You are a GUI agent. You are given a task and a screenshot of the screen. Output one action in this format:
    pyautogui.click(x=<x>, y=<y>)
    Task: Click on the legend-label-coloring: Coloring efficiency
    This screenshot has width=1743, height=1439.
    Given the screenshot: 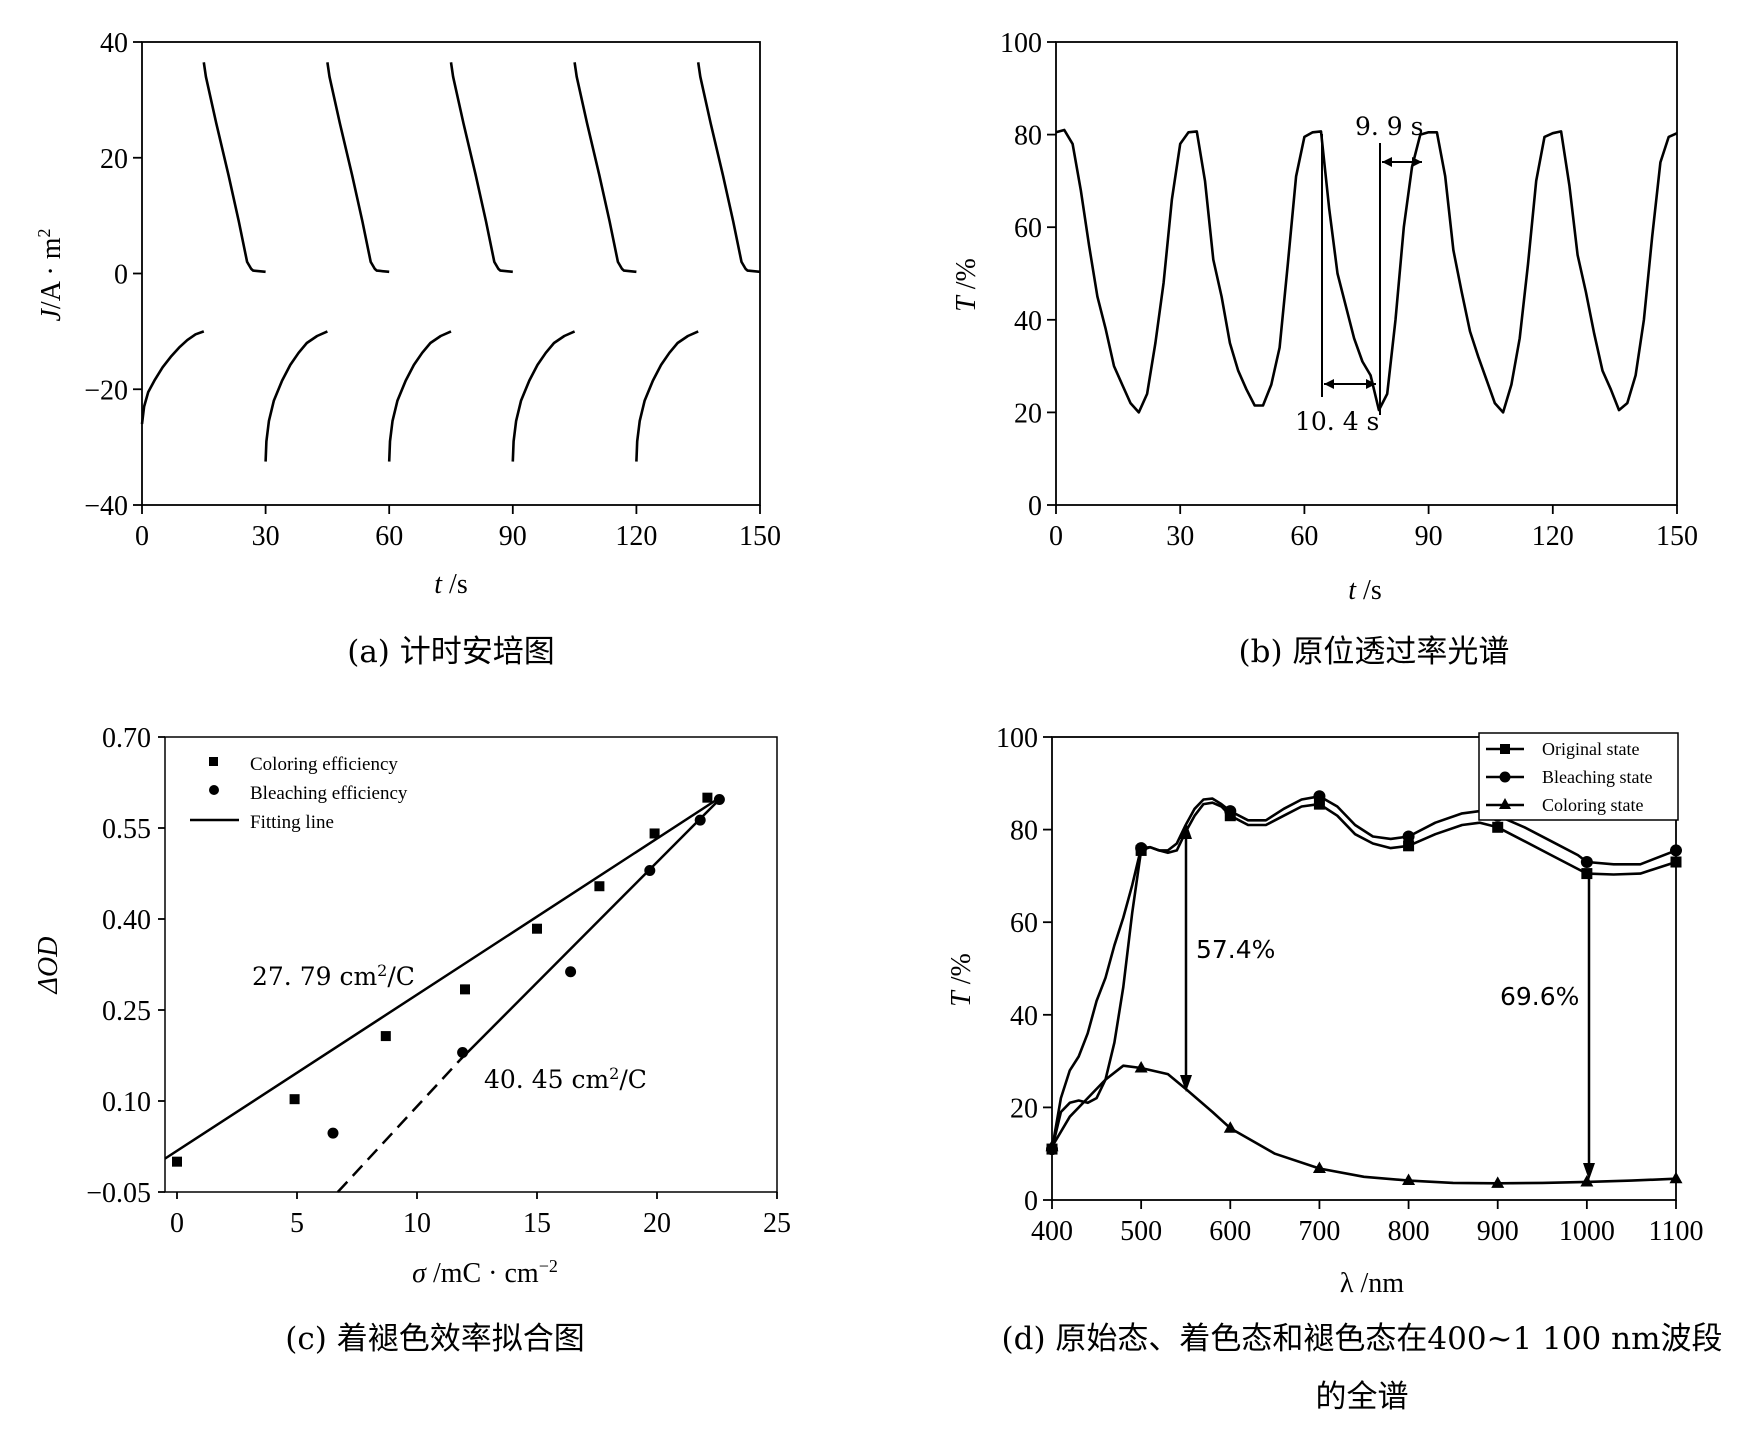 What is the action you would take?
    pyautogui.click(x=324, y=764)
    